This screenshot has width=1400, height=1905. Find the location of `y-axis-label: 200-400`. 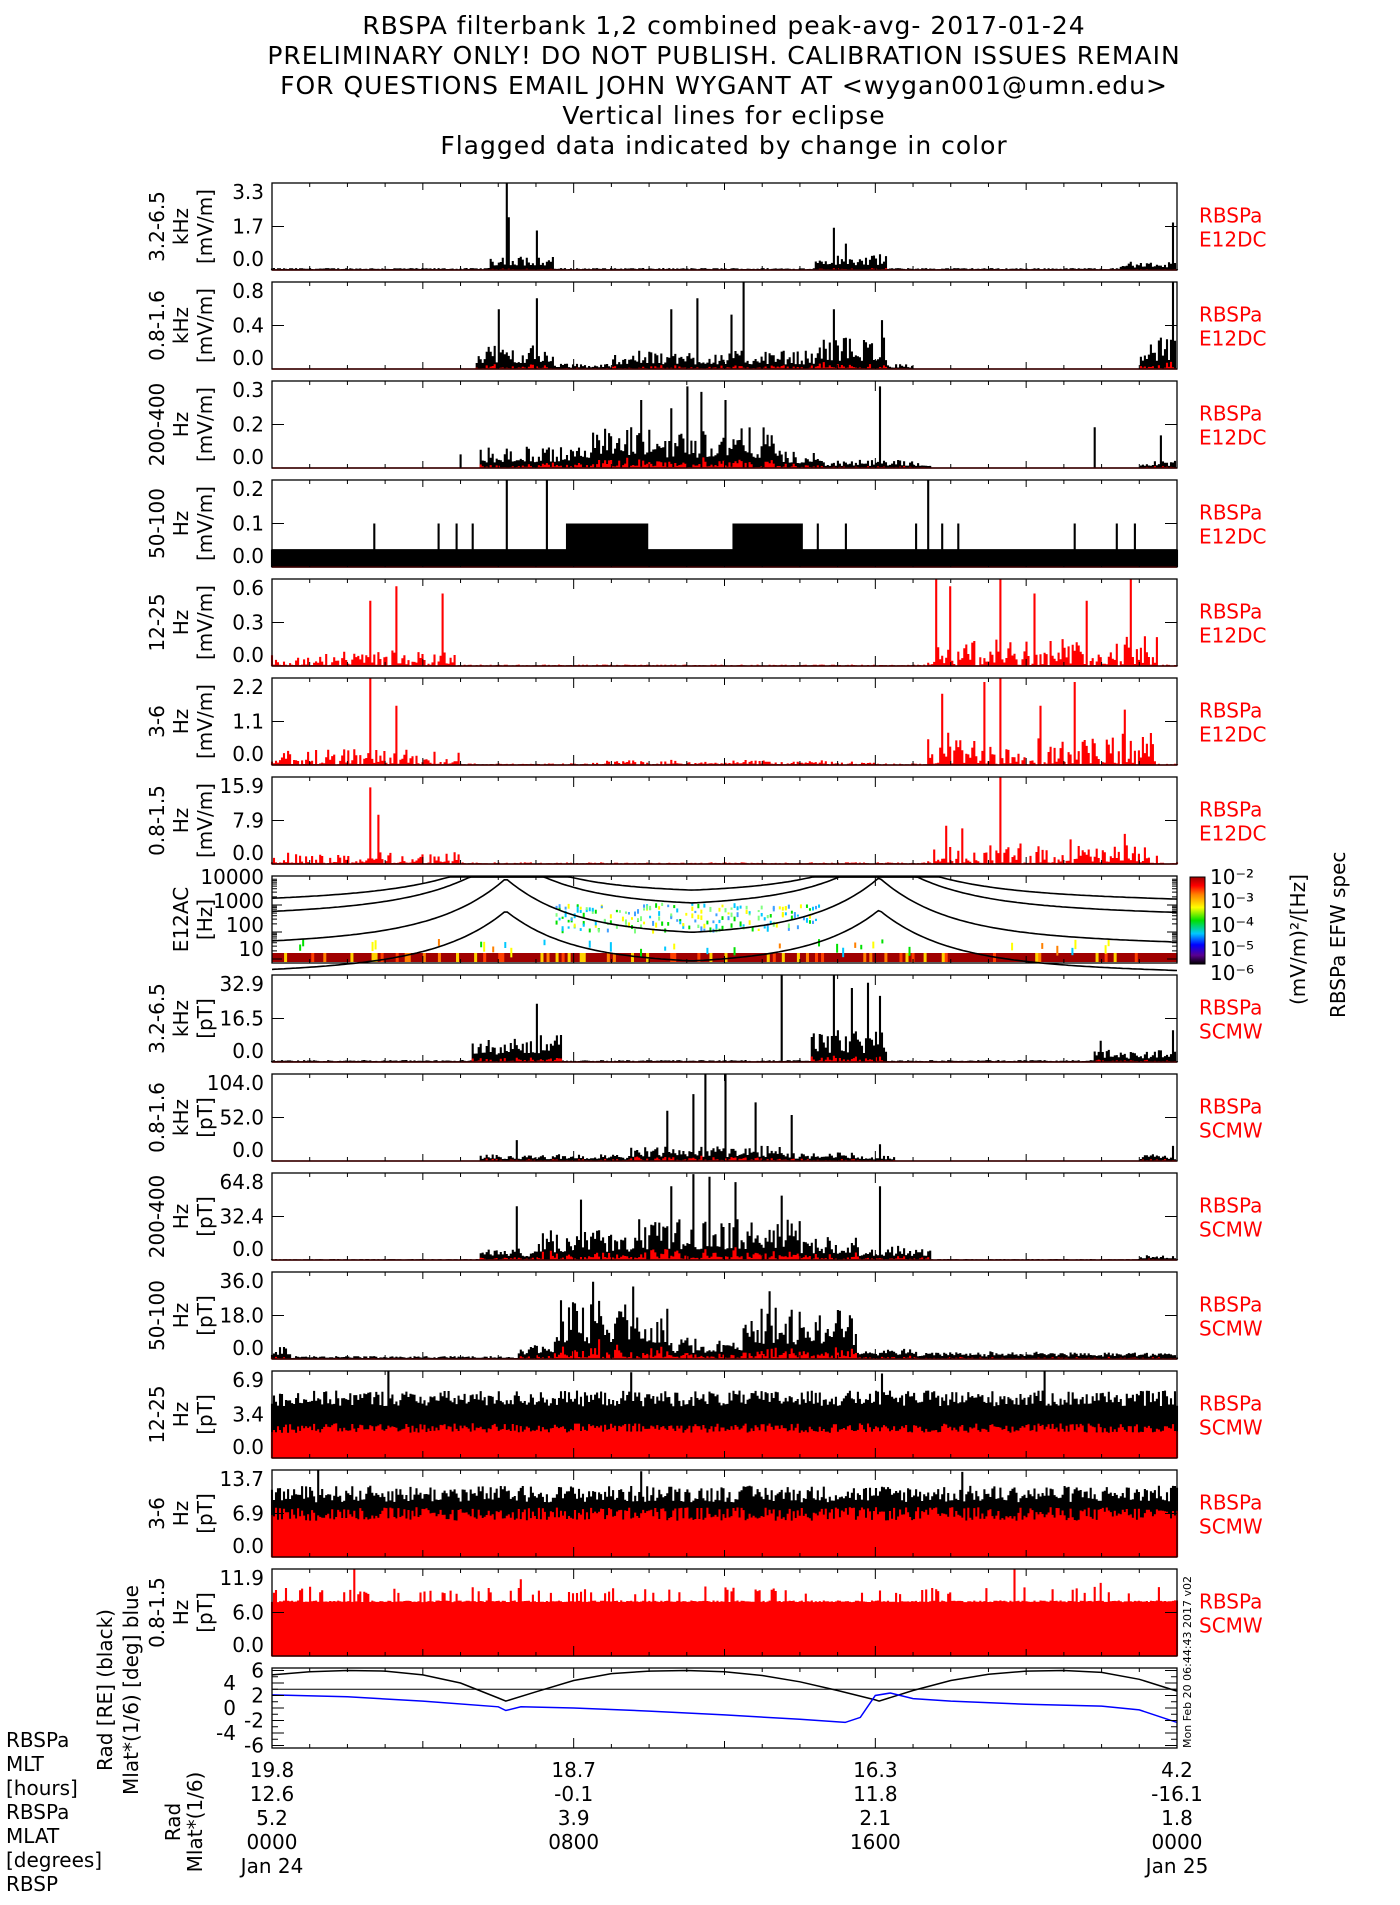

y-axis-label: 200-400 is located at coordinates (157, 425).